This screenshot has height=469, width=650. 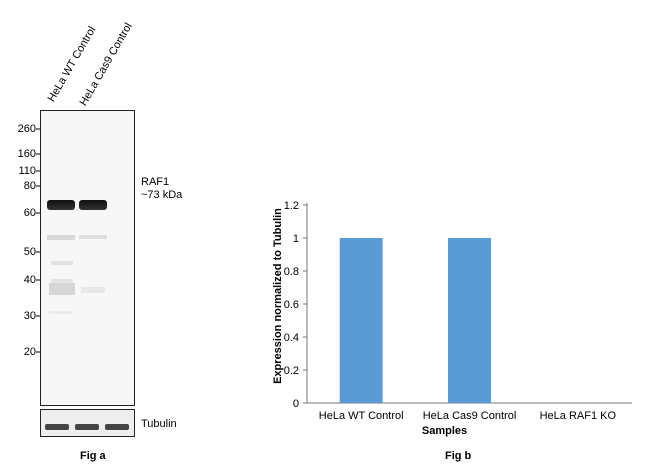 I want to click on band-raf1-cas9, so click(x=93, y=205).